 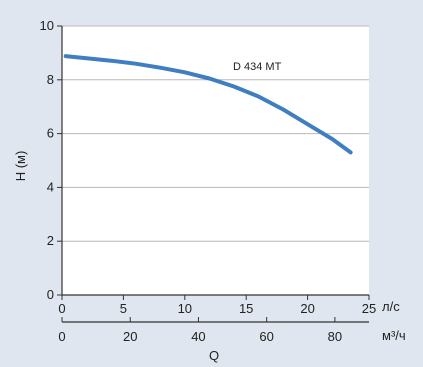 What do you see at coordinates (130, 336) in the screenshot?
I see `secondary-tick-label: 20` at bounding box center [130, 336].